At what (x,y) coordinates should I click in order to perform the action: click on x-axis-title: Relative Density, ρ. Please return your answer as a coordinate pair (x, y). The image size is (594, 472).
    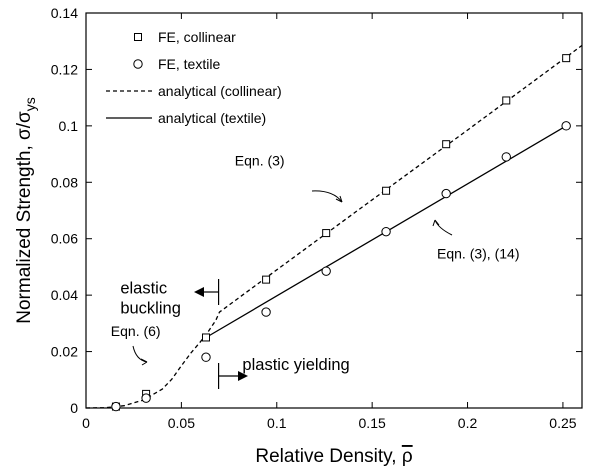
    Looking at the image, I should click on (333, 456).